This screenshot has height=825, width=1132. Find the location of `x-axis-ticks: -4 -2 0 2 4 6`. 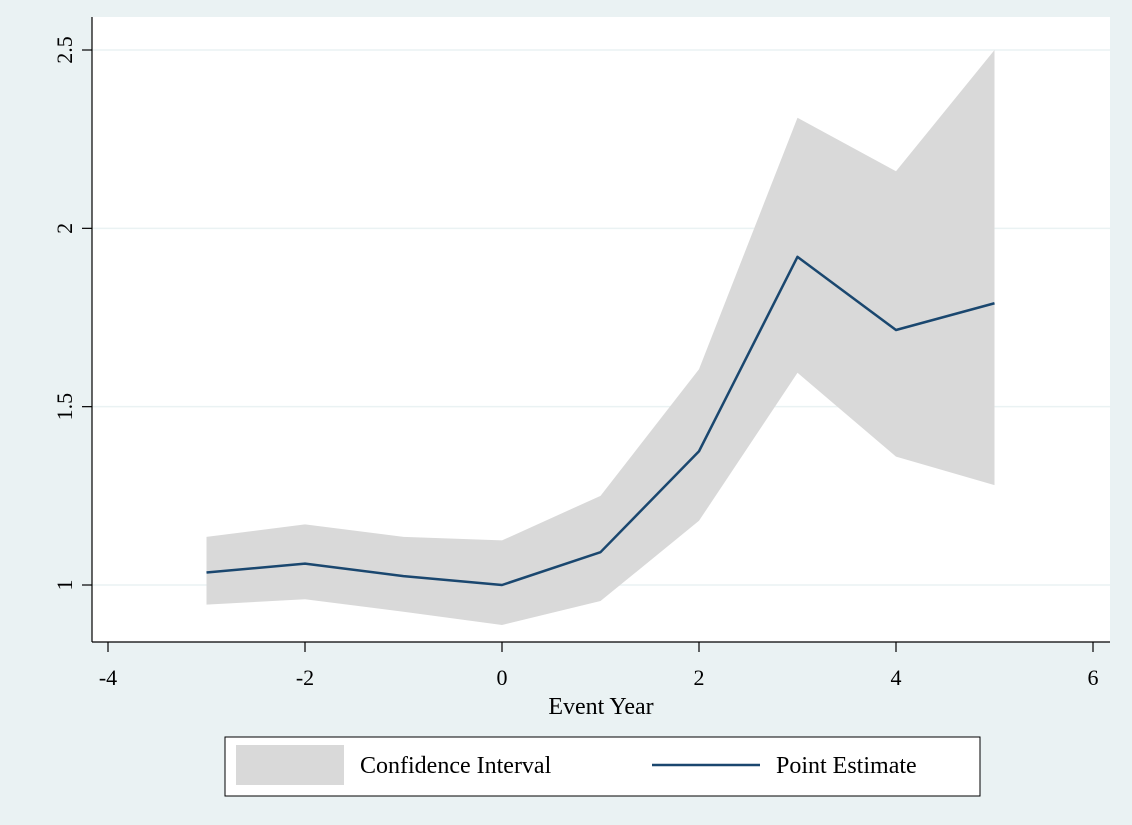

x-axis-ticks: -4 -2 0 2 4 6 is located at coordinates (599, 666).